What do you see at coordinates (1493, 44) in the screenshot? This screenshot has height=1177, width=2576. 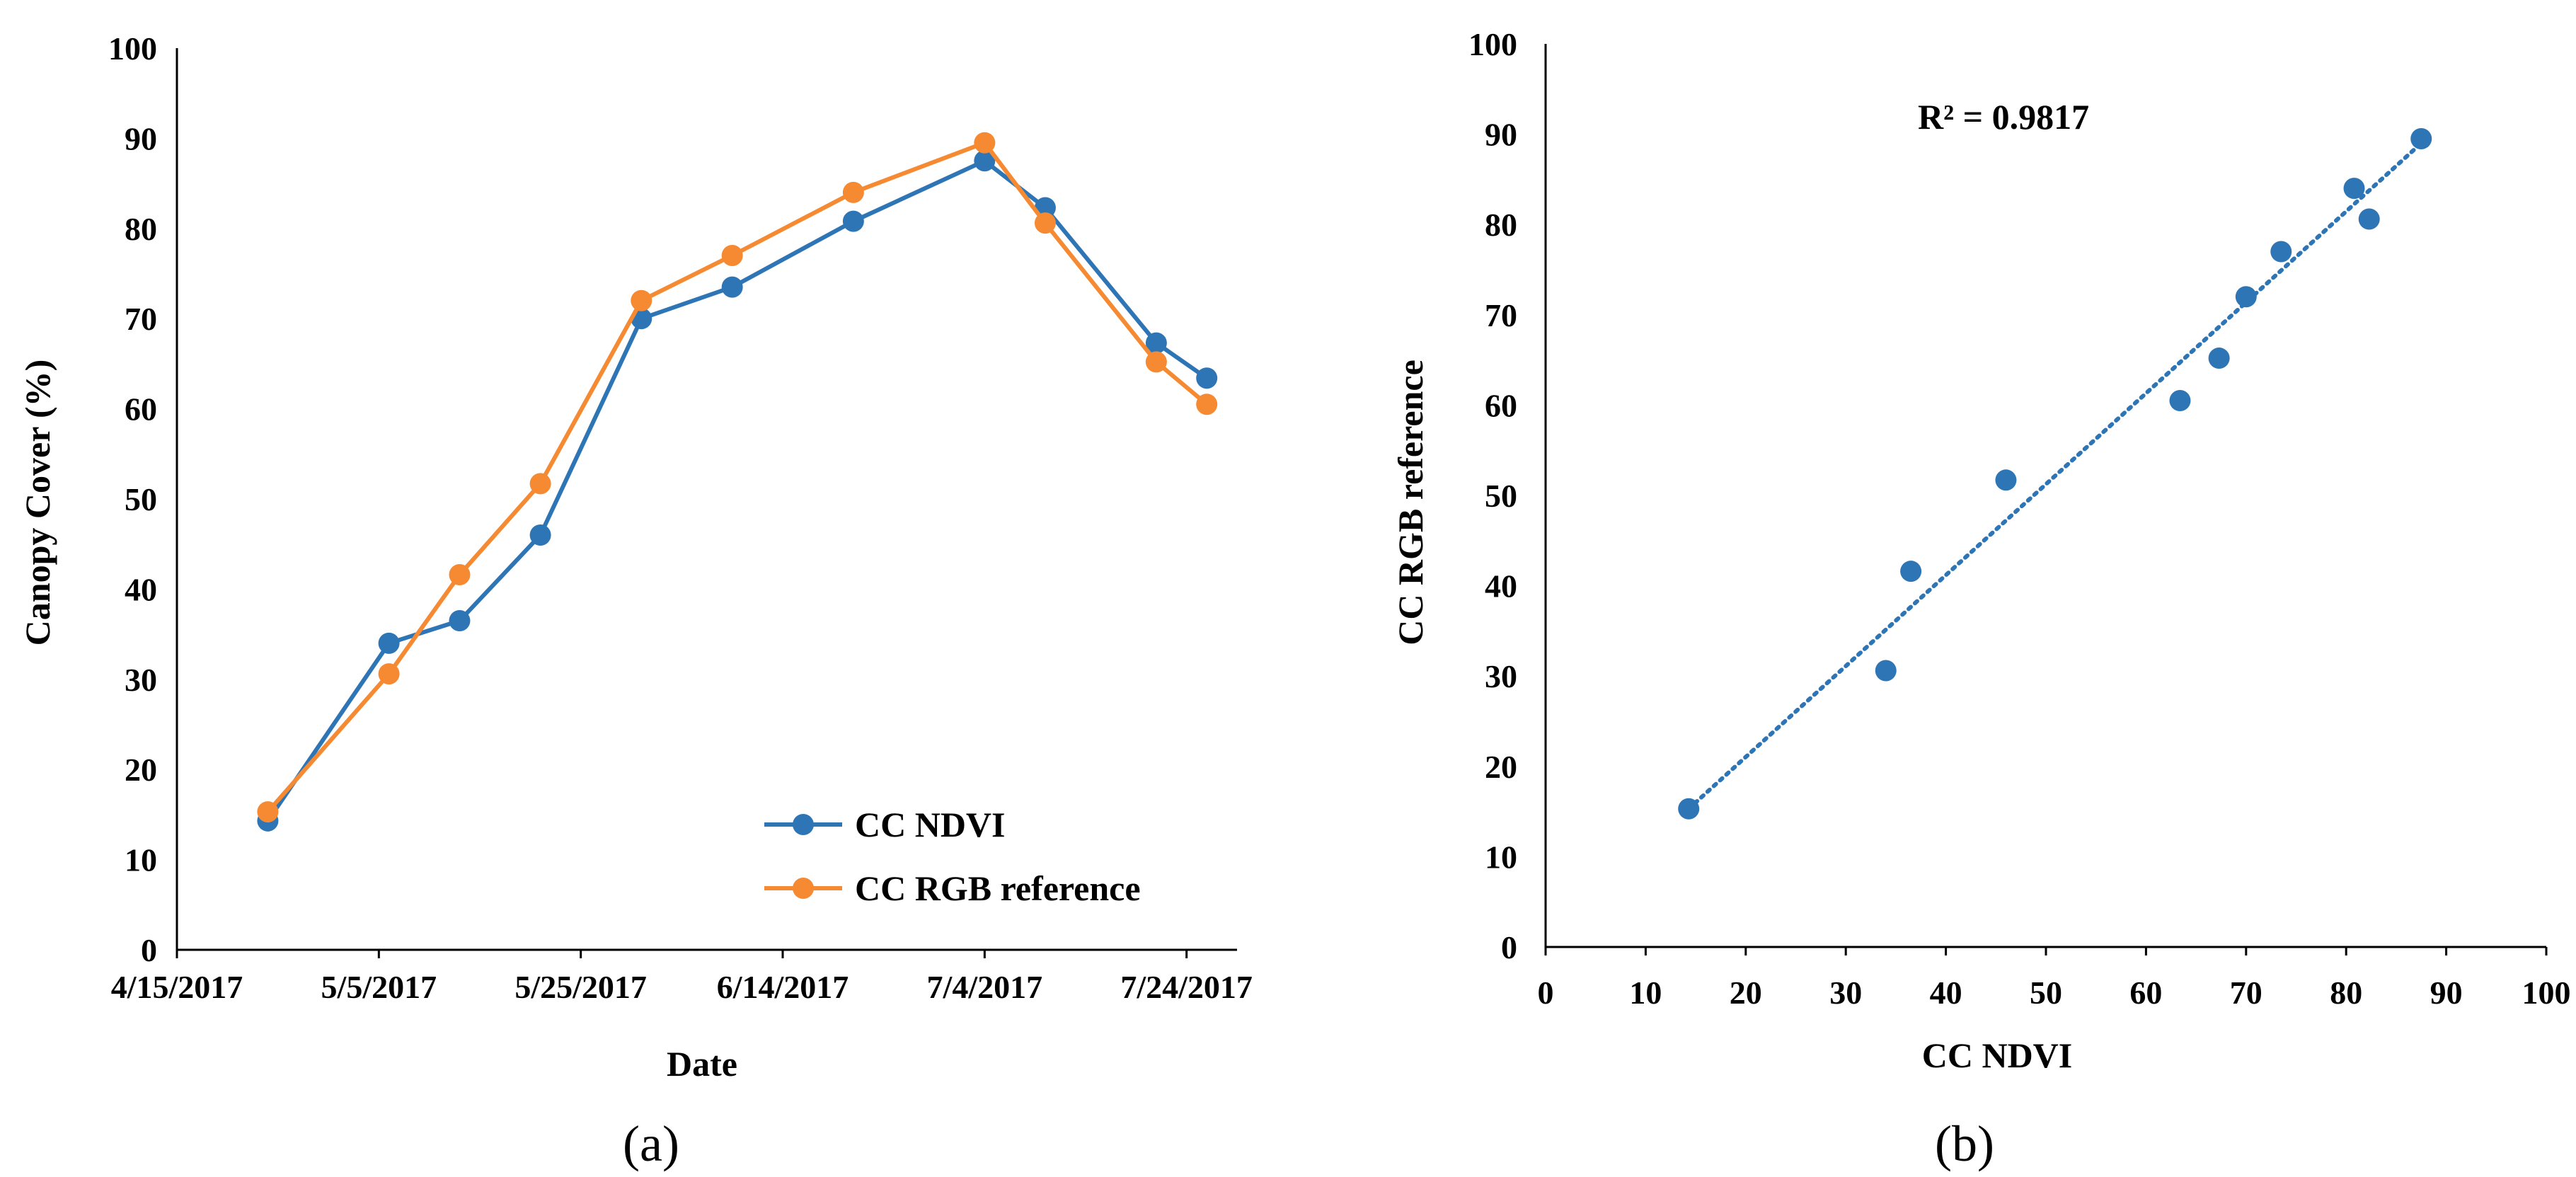 I see `panel-b-y-tick-label: 100` at bounding box center [1493, 44].